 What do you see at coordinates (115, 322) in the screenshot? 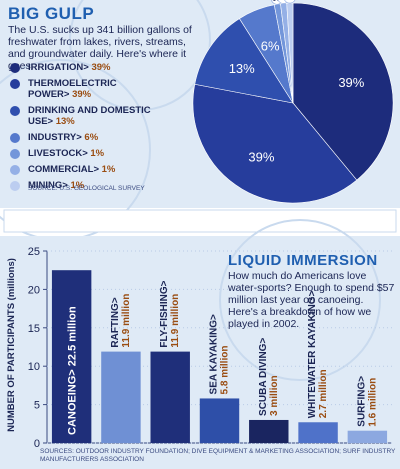
I see `bar-category: RAFTING>` at bounding box center [115, 322].